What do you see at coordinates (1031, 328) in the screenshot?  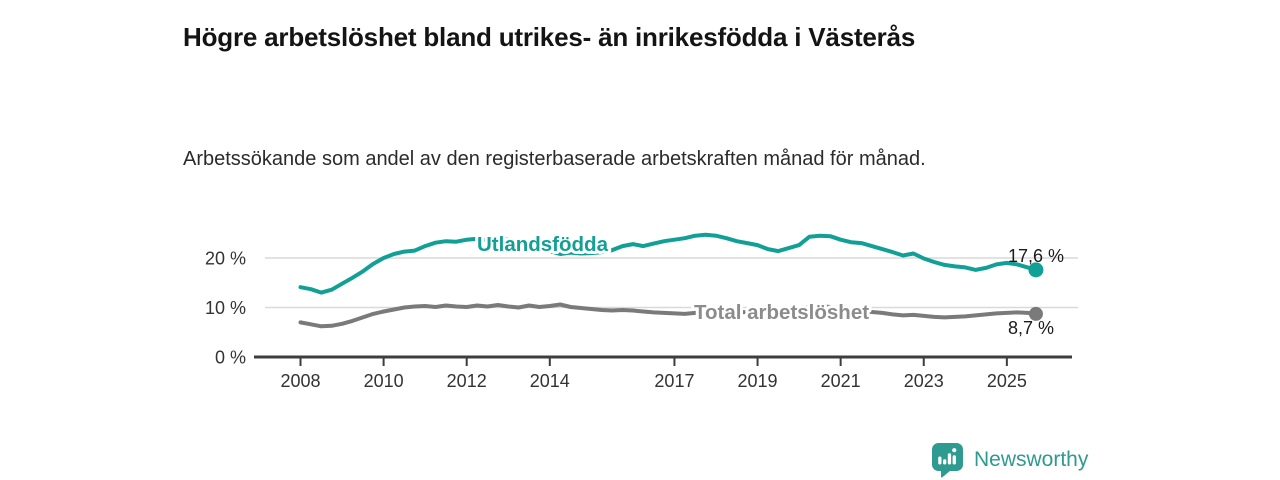 I see `series-end-value-1: 8,7 %` at bounding box center [1031, 328].